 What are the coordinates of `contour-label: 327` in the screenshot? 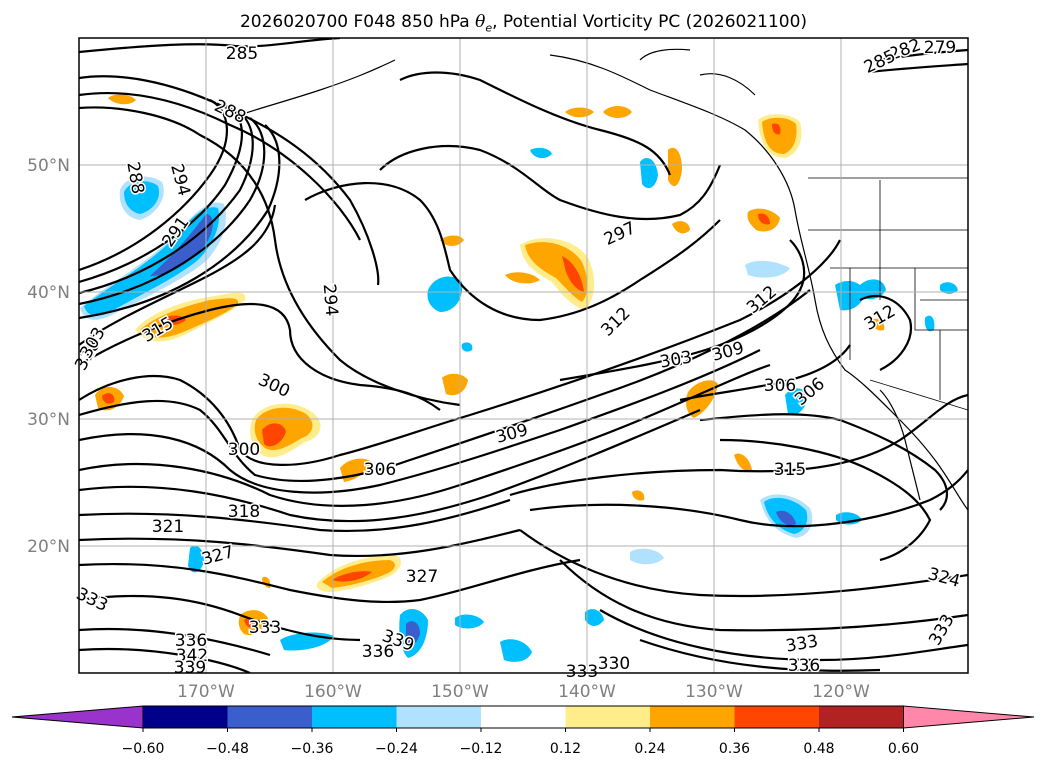 It's located at (422, 577).